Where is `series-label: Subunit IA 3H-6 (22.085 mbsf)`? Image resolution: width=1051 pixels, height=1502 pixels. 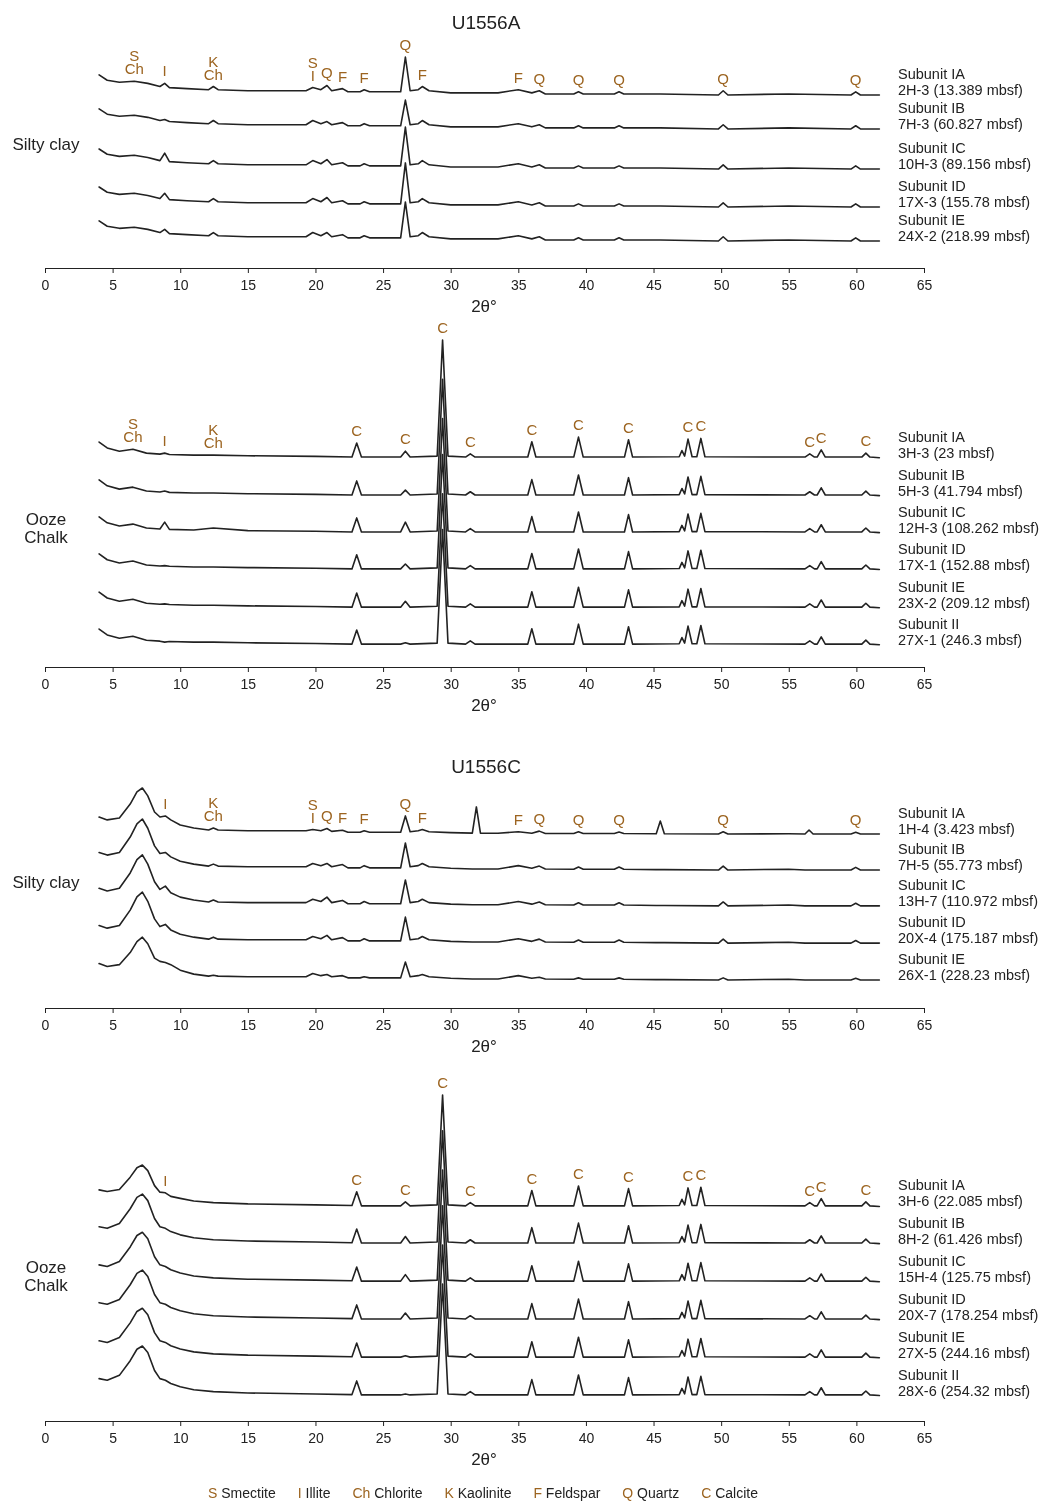
series-label: Subunit IA 3H-6 (22.085 mbsf) is located at coordinates (960, 1193).